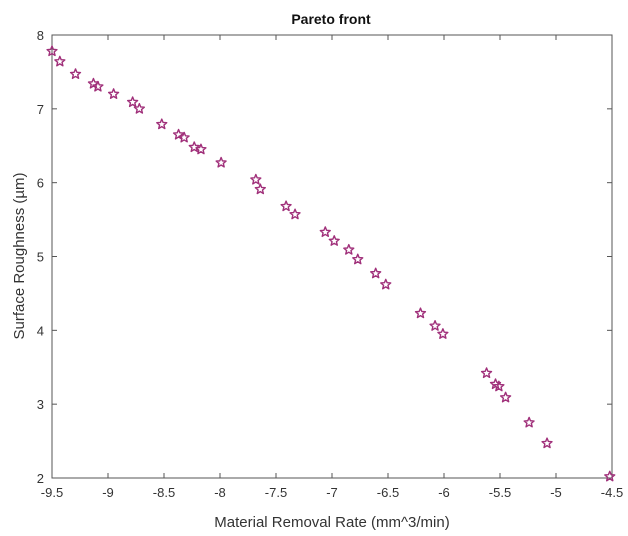 This screenshot has height=536, width=628. Describe the element at coordinates (220, 492) in the screenshot. I see `x-tick-label: -8` at that location.